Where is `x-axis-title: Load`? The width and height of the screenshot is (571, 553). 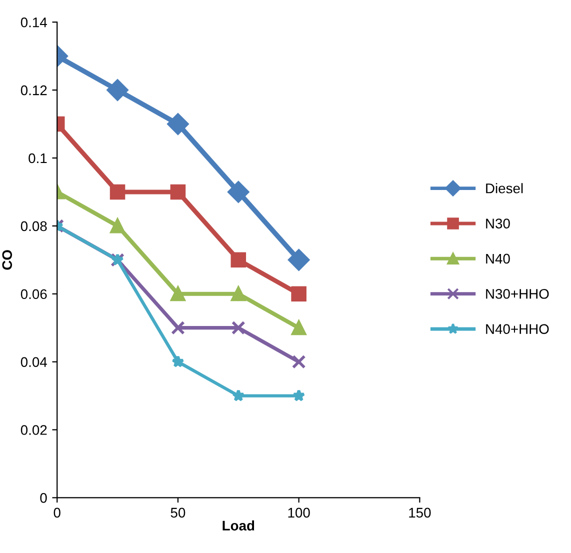
x-axis-title: Load is located at coordinates (238, 525).